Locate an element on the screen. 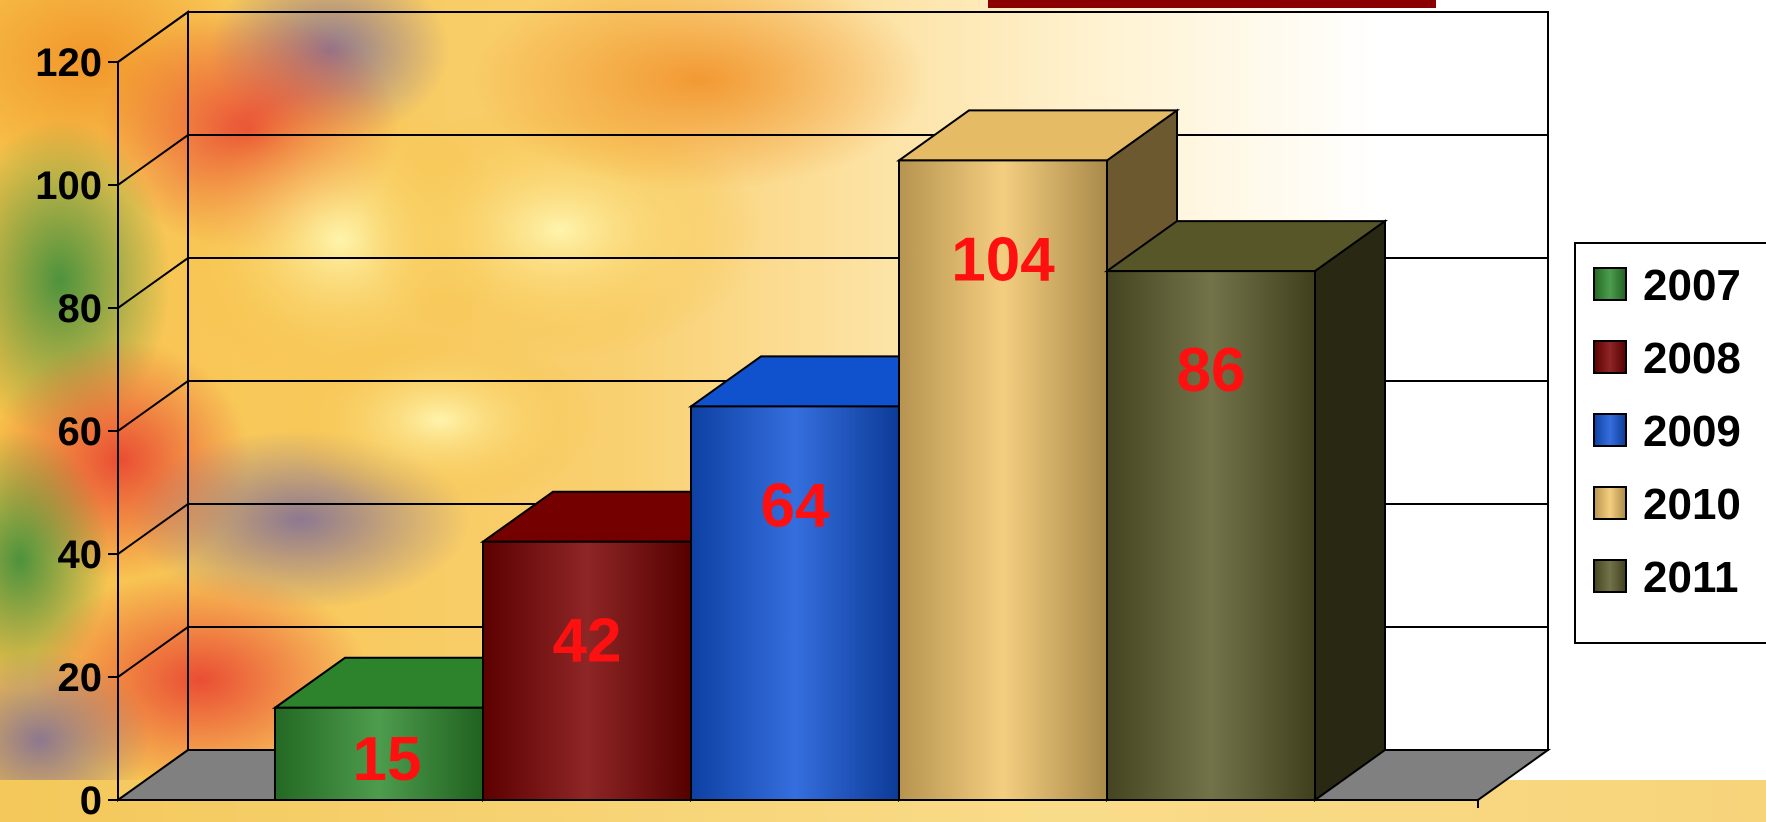 The width and height of the screenshot is (1766, 822). legend-swatch-2011 is located at coordinates (1610, 576).